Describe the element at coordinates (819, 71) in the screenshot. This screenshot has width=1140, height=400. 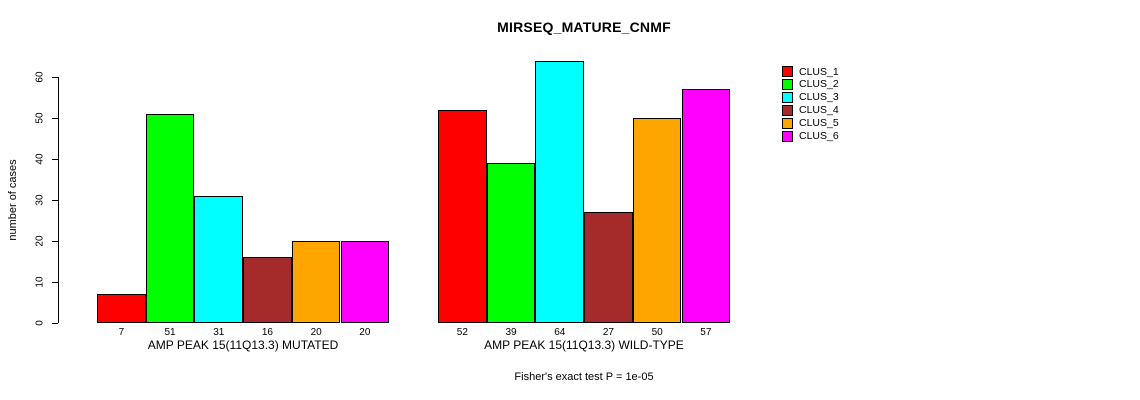
I see `legend-label: CLUS_1` at that location.